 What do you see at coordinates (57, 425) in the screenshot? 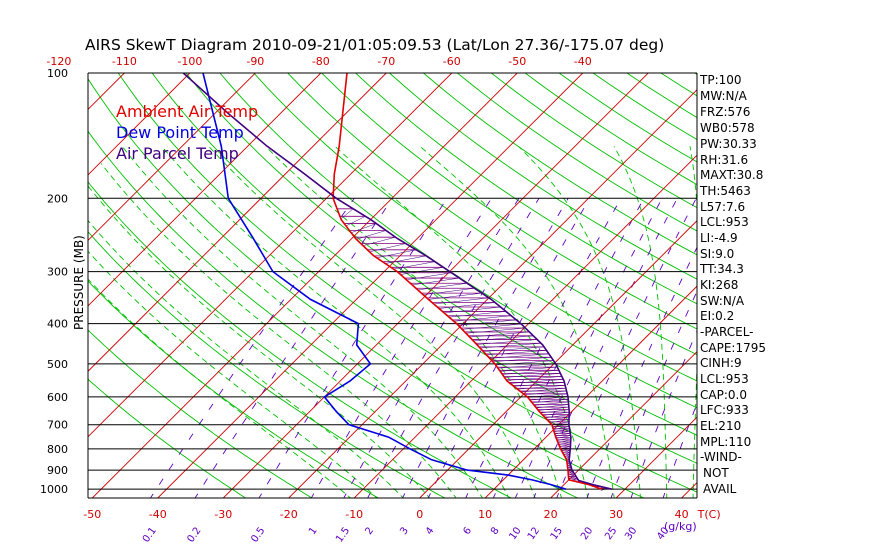
I see `pressure-tick-label: 700` at bounding box center [57, 425].